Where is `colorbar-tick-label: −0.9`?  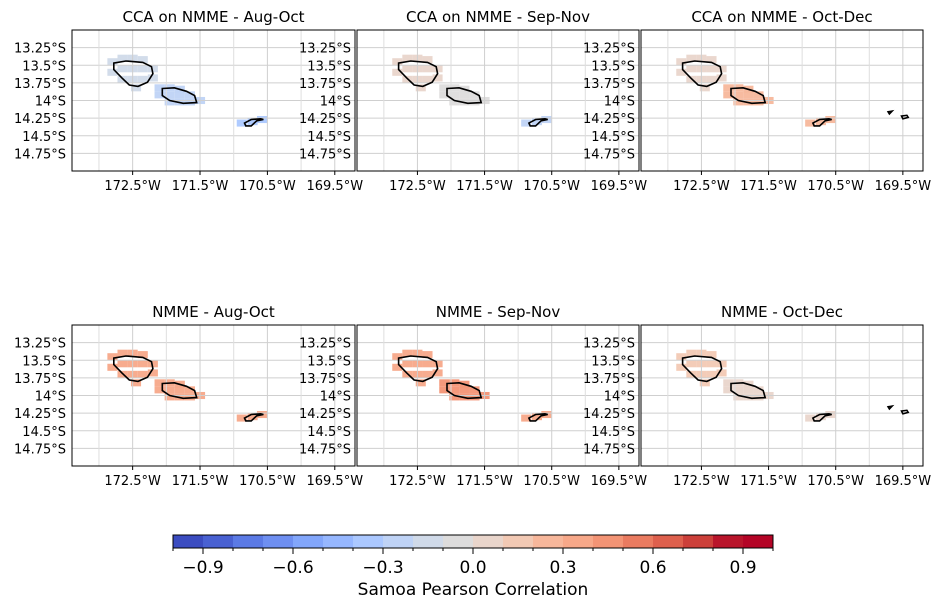
colorbar-tick-label: −0.9 is located at coordinates (202, 568).